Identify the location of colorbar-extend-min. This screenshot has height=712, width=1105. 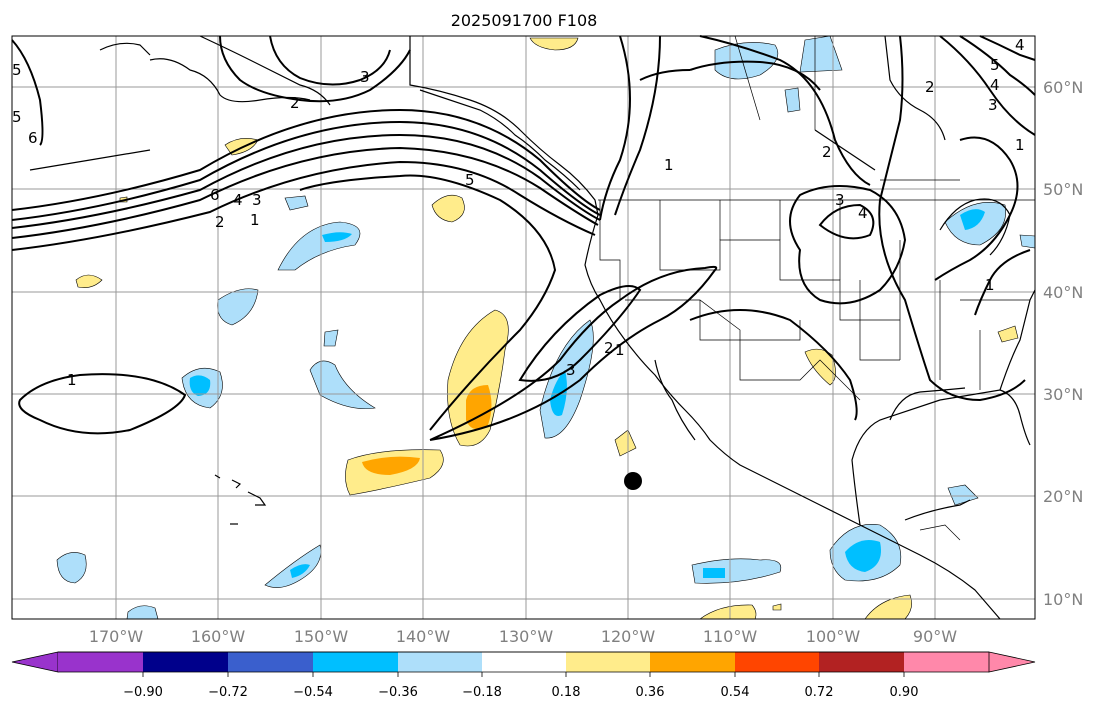
(35, 662).